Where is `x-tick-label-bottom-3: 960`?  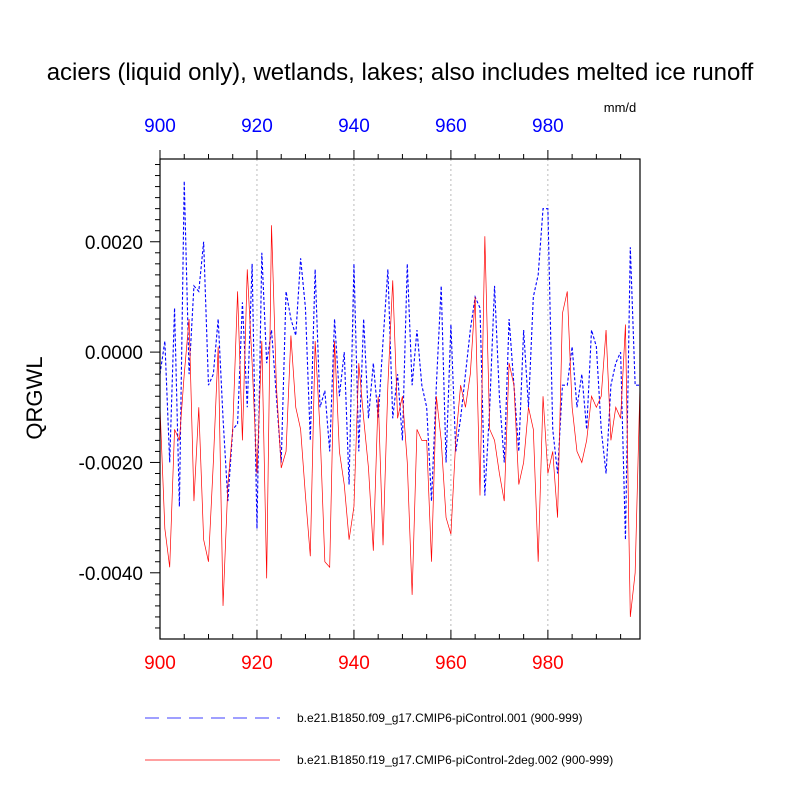 x-tick-label-bottom-3: 960 is located at coordinates (451, 663).